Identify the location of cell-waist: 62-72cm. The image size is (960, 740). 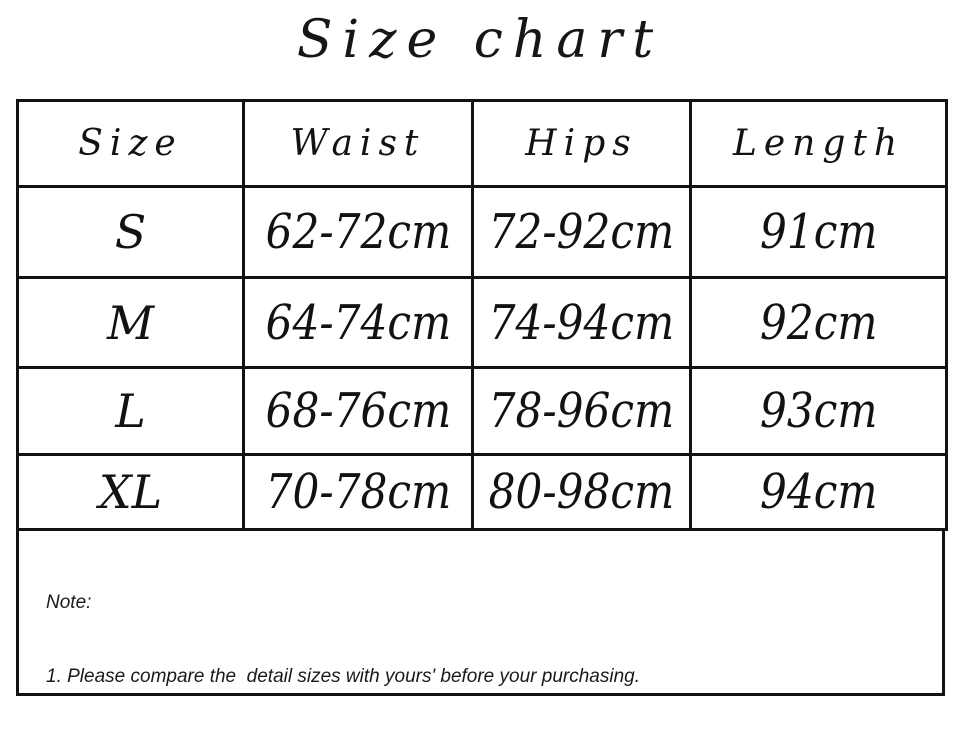
(358, 232).